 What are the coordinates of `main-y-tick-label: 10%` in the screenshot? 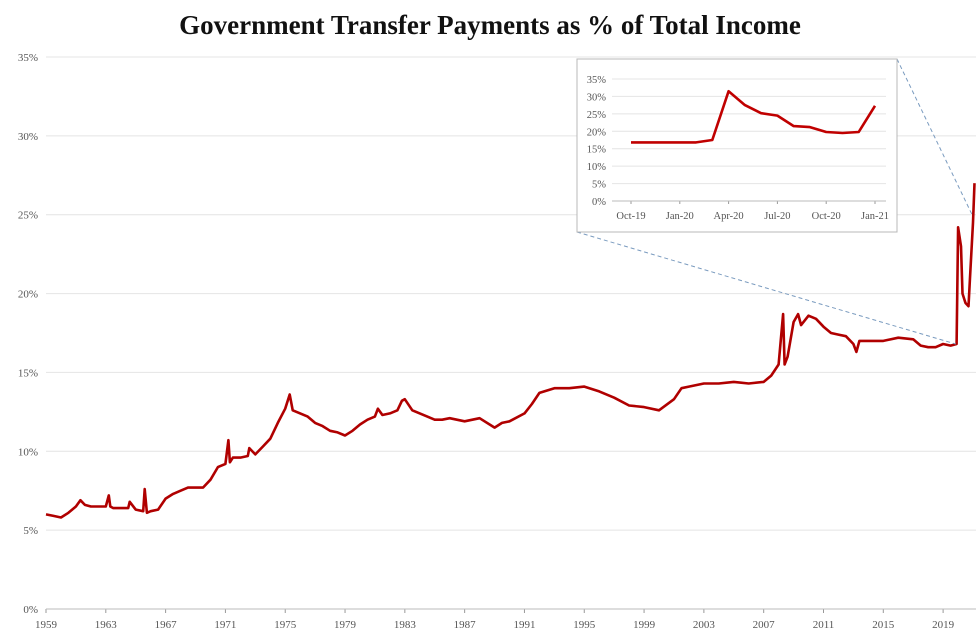 It's located at (28, 452).